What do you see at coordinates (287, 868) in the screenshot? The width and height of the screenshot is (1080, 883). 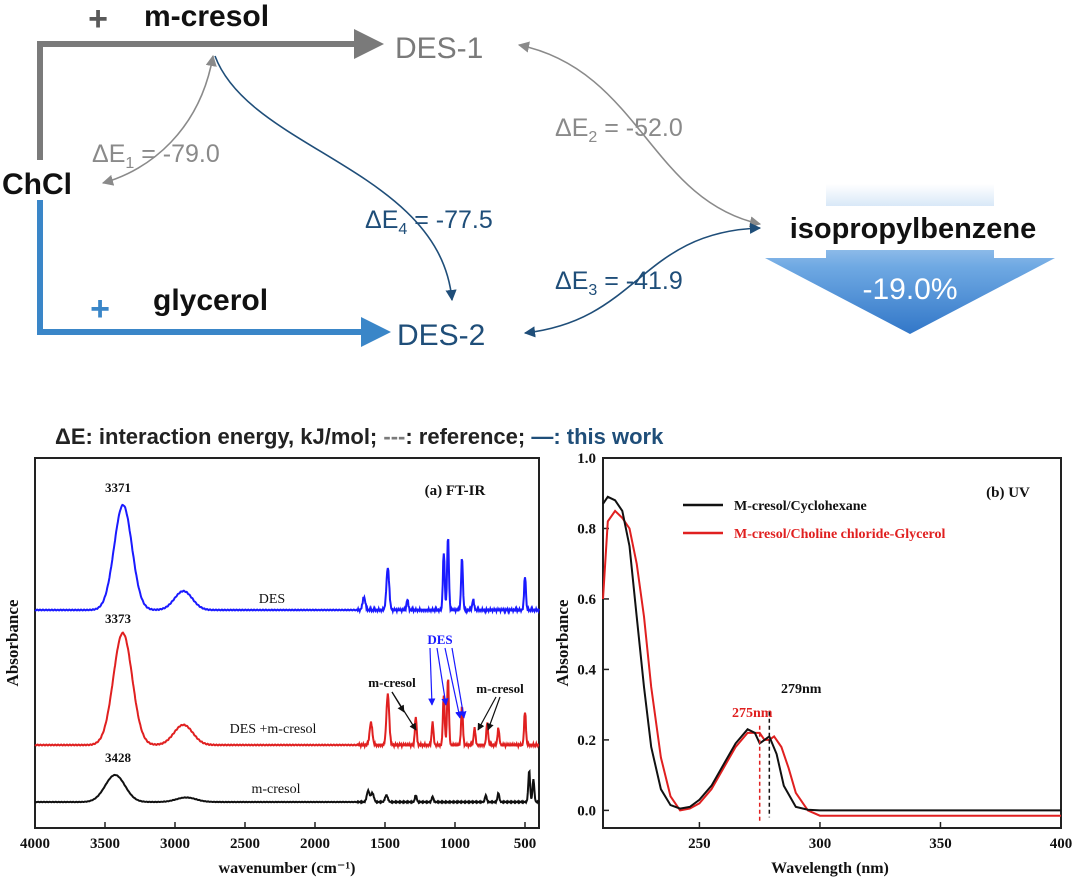 I see `ftir-xlabel: wavenumber (cm⁻¹)` at bounding box center [287, 868].